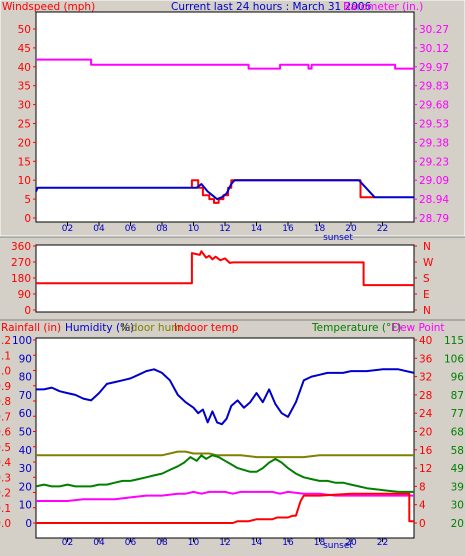  What do you see at coordinates (425, 396) in the screenshot?
I see `indoor-temp-tick-7: 28` at bounding box center [425, 396].